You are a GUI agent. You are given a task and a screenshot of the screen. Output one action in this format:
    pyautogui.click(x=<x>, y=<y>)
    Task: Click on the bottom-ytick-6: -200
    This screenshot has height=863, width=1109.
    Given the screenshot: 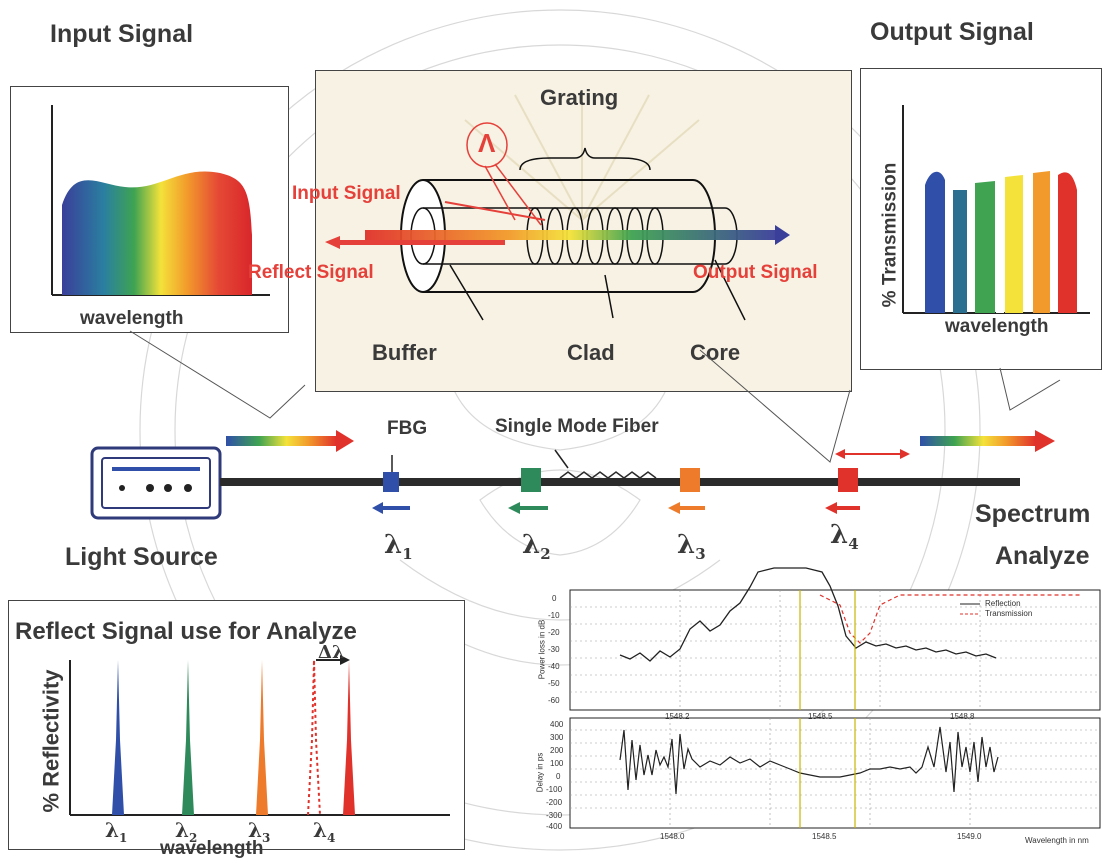 What is the action you would take?
    pyautogui.click(x=554, y=802)
    